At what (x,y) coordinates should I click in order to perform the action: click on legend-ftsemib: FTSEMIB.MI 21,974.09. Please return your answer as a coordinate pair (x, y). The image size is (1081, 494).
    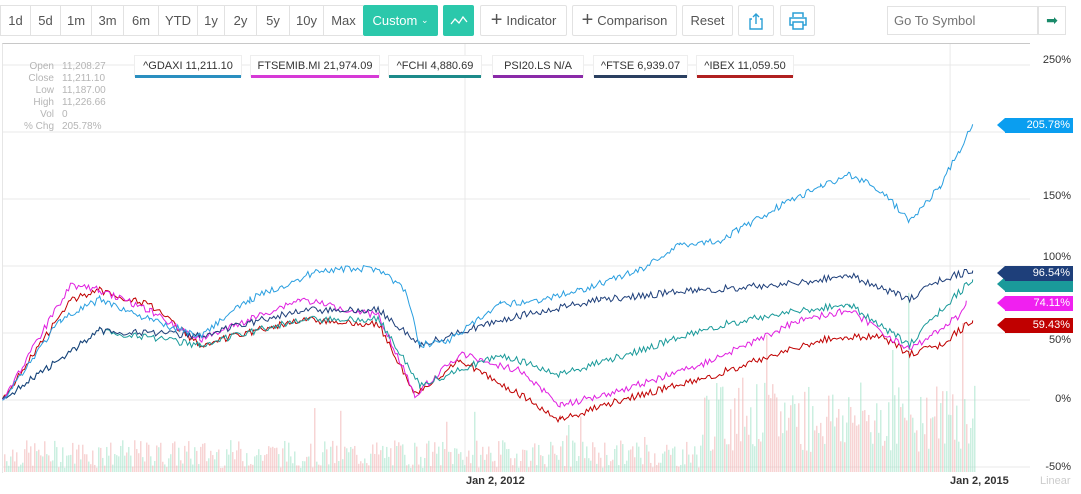
    Looking at the image, I should click on (315, 66).